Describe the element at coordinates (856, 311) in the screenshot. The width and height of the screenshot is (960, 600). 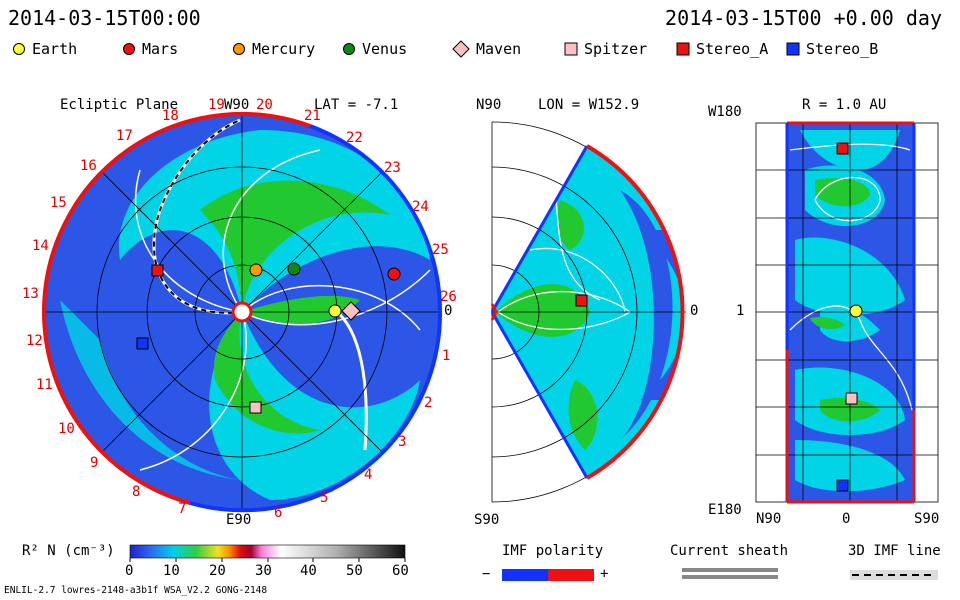
I see `earth-marker-sphere` at that location.